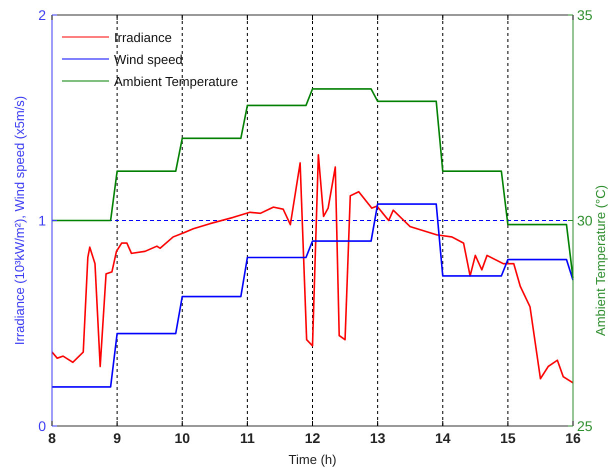 The width and height of the screenshot is (611, 472). Describe the element at coordinates (42, 220) in the screenshot. I see `y-tick-label: 1` at that location.